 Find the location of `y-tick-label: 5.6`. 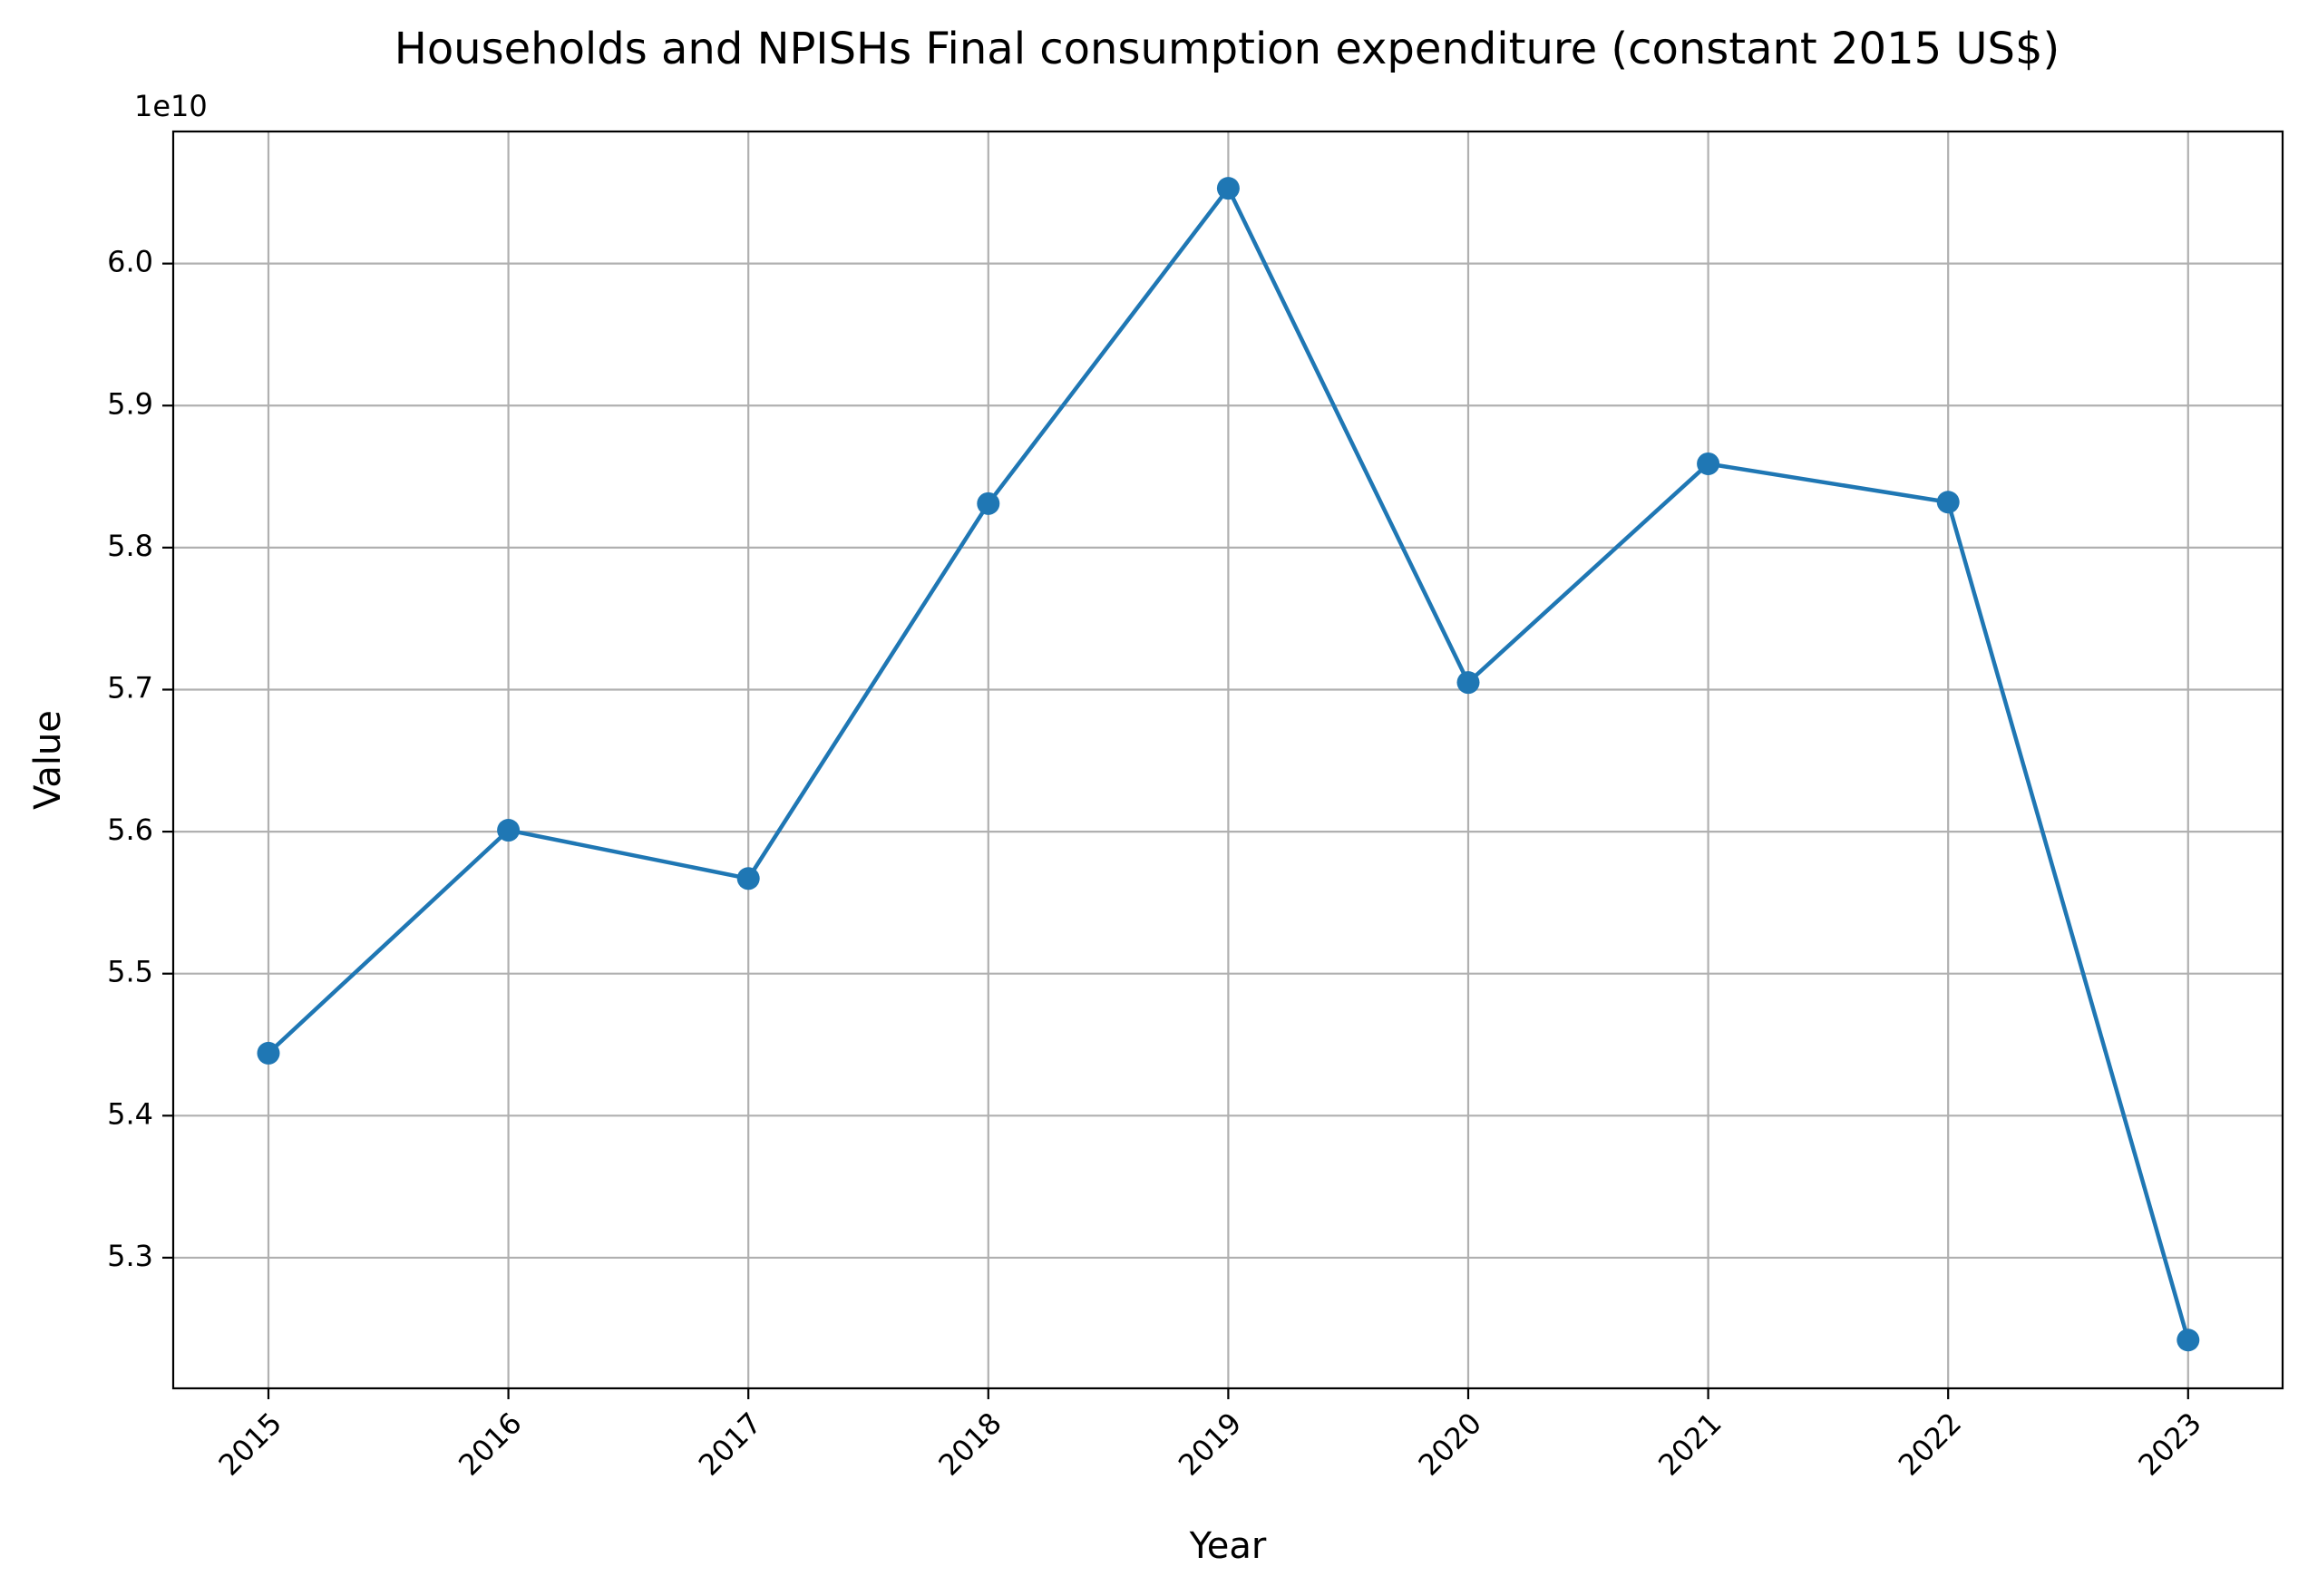

y-tick-label: 5.6 is located at coordinates (130, 830).